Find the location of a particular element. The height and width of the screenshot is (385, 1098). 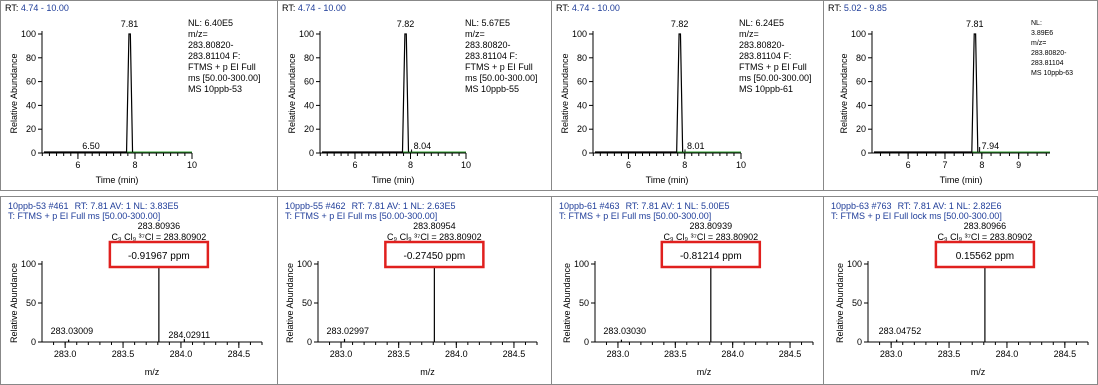

left-peak-label: 283.03030 is located at coordinates (624, 331).